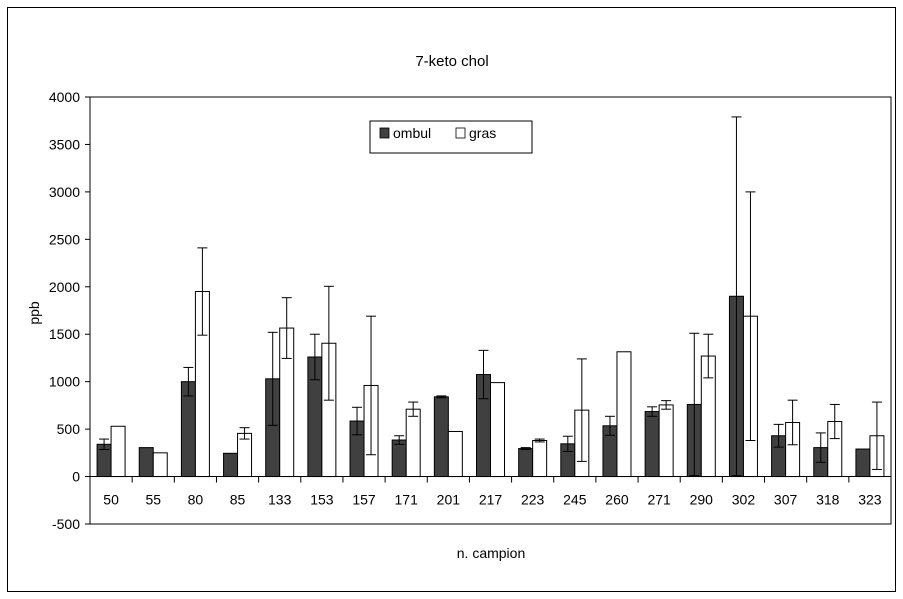 The height and width of the screenshot is (599, 903). I want to click on x-tick-label: 217, so click(491, 500).